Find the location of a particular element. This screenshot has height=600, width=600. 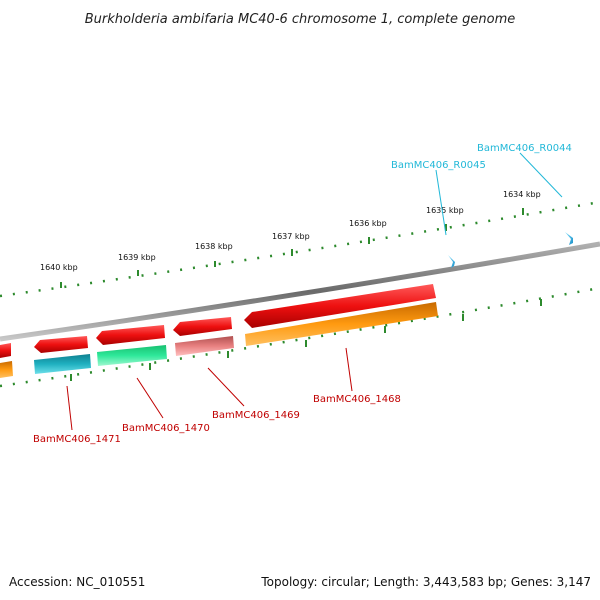

gene-track is located at coordinates (218, 321).